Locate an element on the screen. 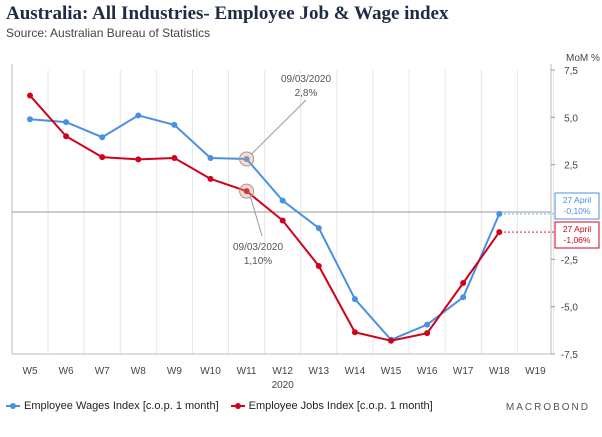 This screenshot has height=437, width=602. x-tick-label: W9 is located at coordinates (174, 371).